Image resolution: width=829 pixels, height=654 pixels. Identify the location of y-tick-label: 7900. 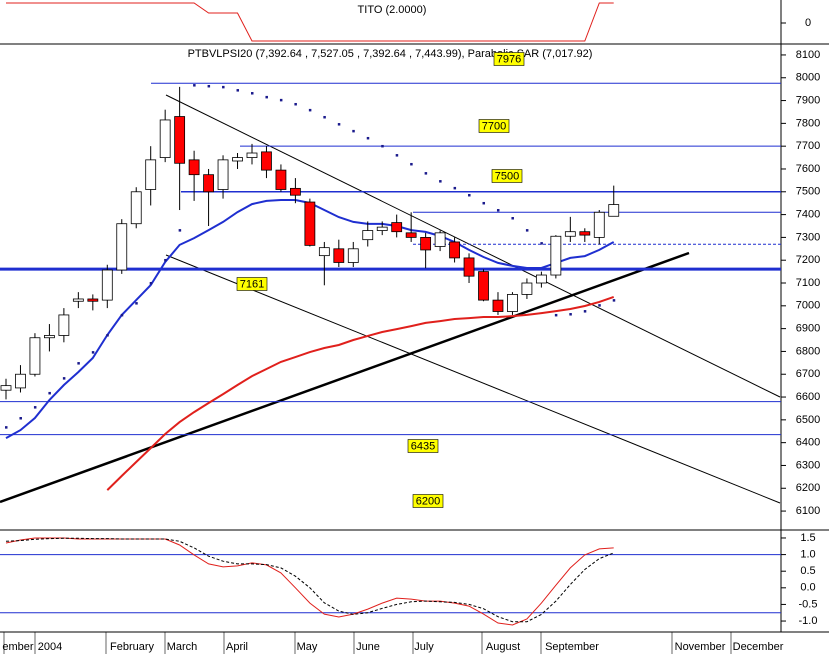
(808, 100).